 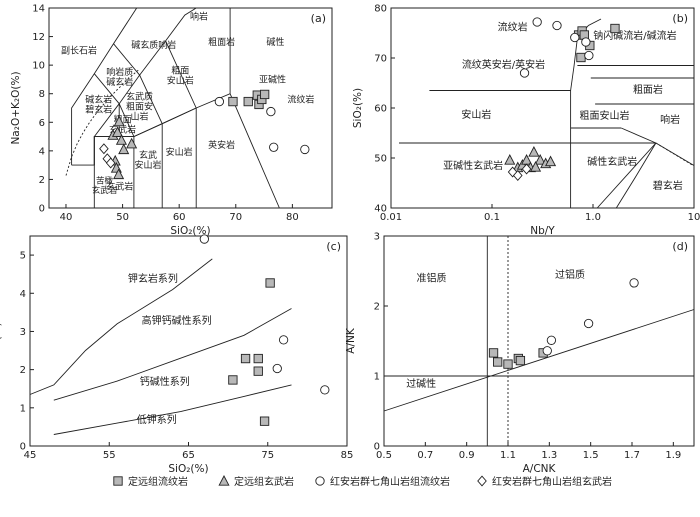 What do you see at coordinates (377, 377) in the screenshot?
I see `y-tick-label: 1` at bounding box center [377, 377].